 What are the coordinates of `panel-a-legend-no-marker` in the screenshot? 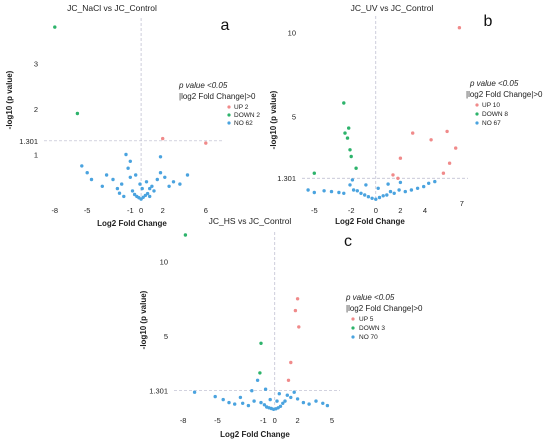 It's located at (229, 123).